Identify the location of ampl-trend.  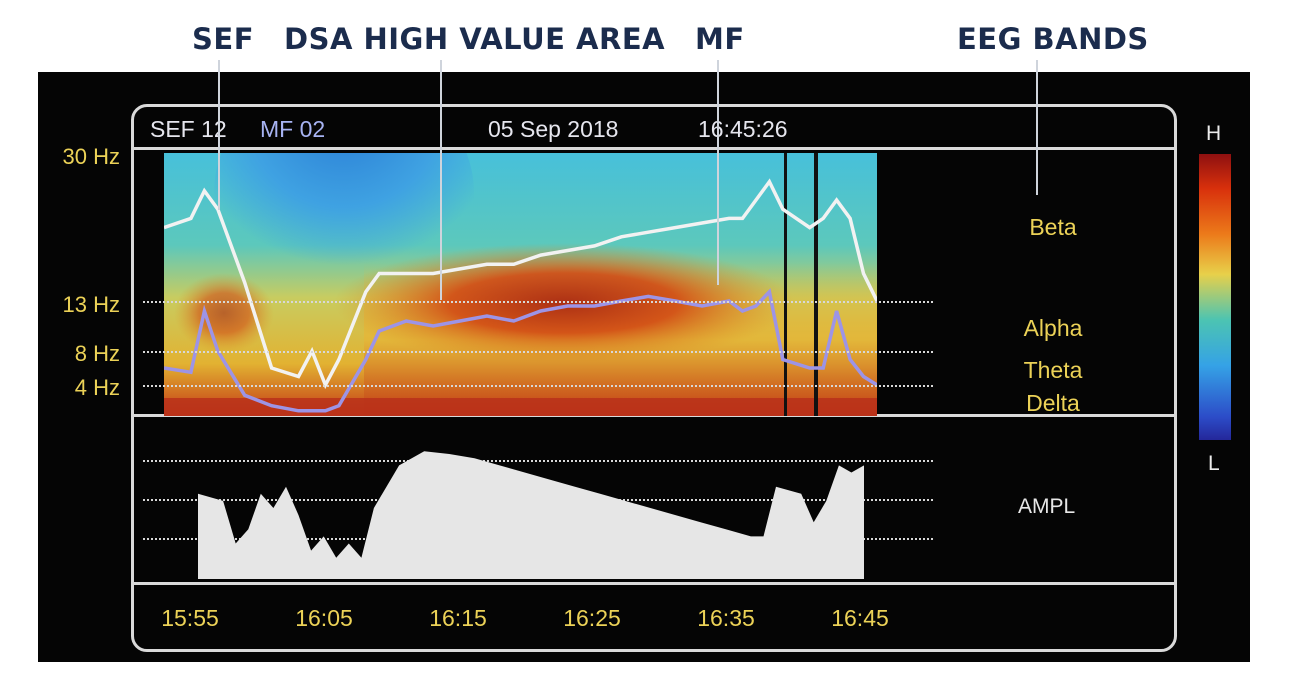
(531, 515).